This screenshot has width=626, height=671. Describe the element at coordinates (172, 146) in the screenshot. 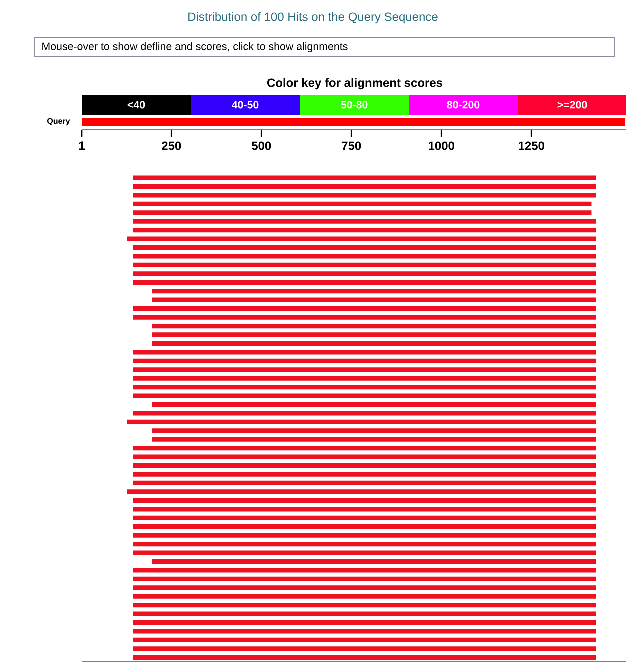

I see `x-tick-label: 250` at that location.